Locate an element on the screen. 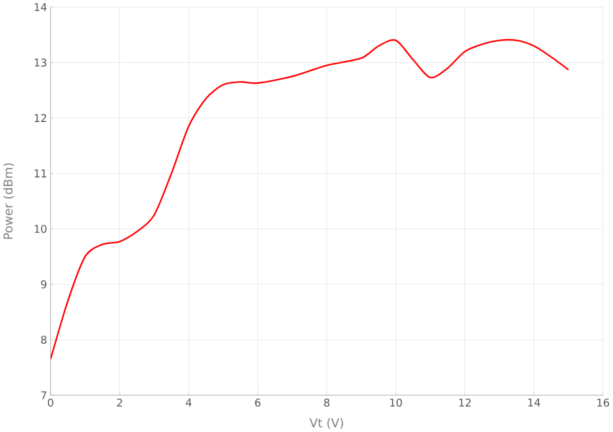  x-axis-title: Vt (V) is located at coordinates (327, 423).